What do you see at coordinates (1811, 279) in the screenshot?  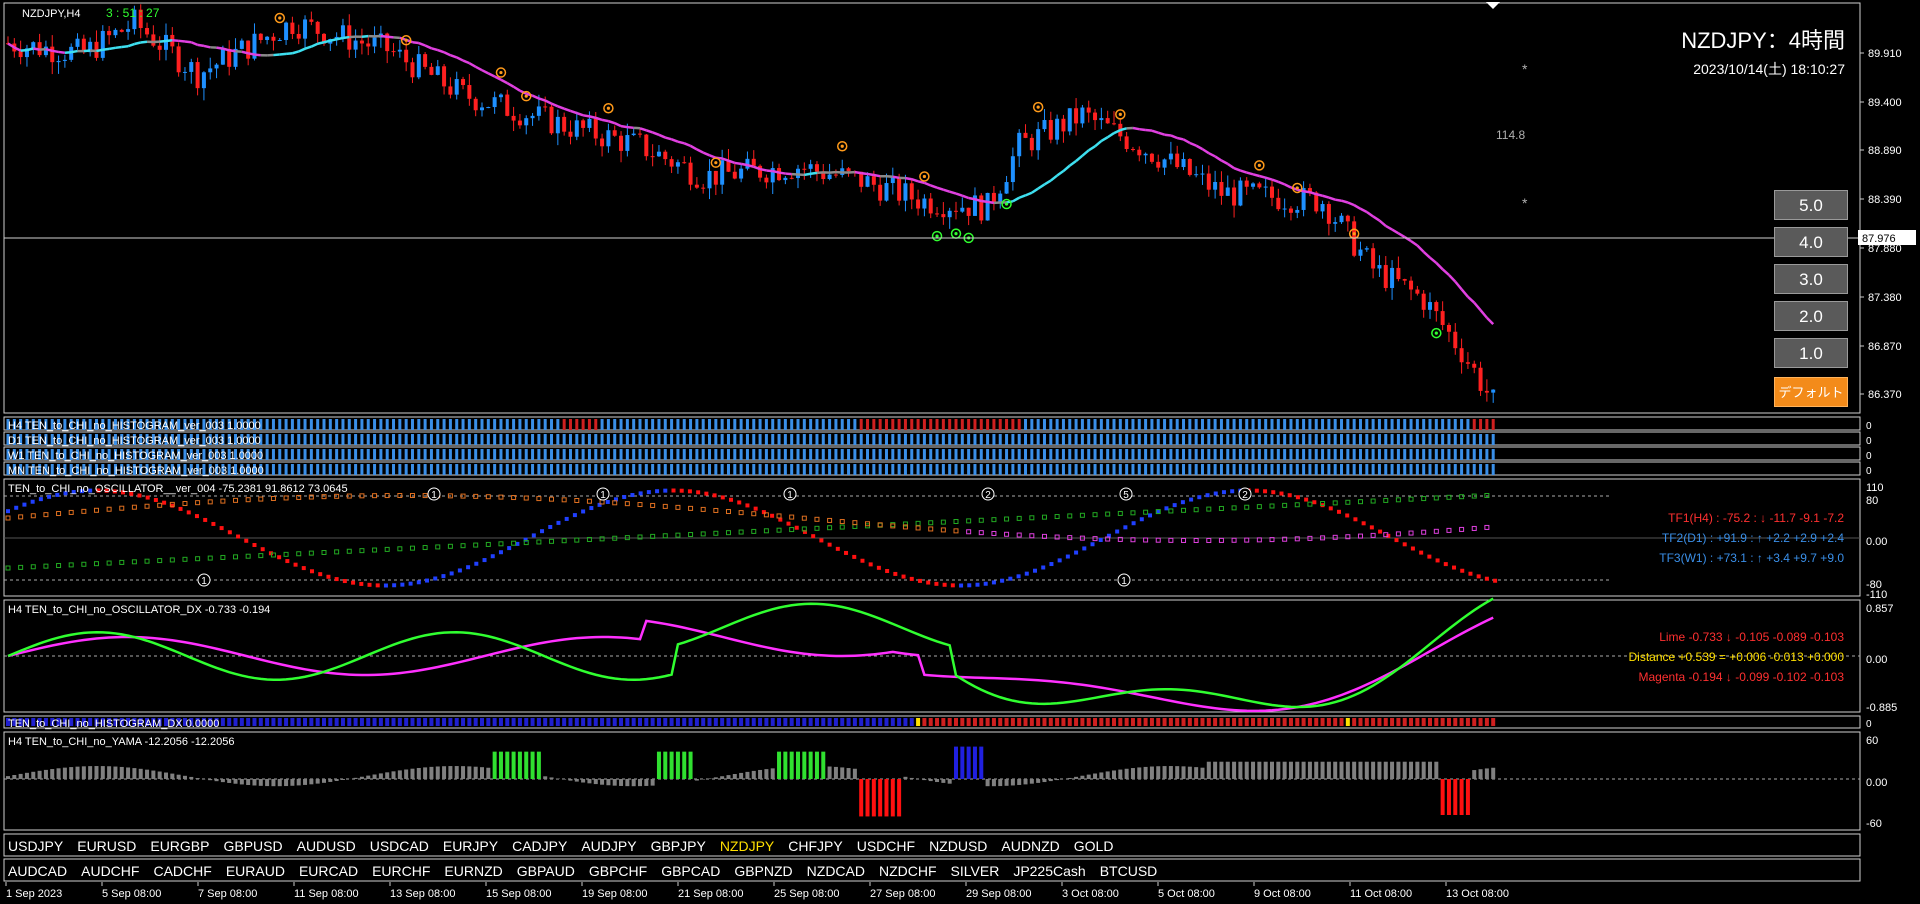 I see `scale-3-button: 3.0` at bounding box center [1811, 279].